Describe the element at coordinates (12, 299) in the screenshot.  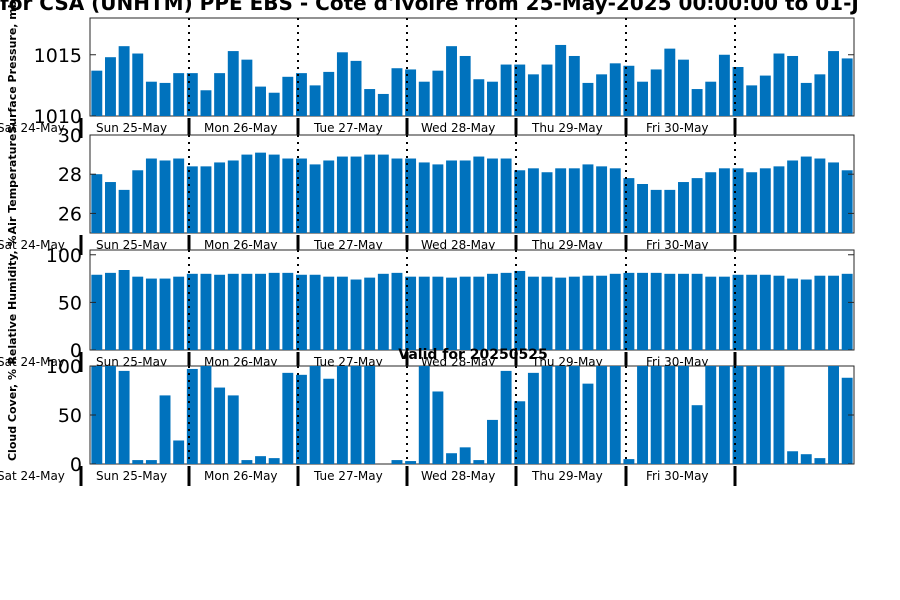
I see `y-axis-label: Relative Humidity, %` at that location.